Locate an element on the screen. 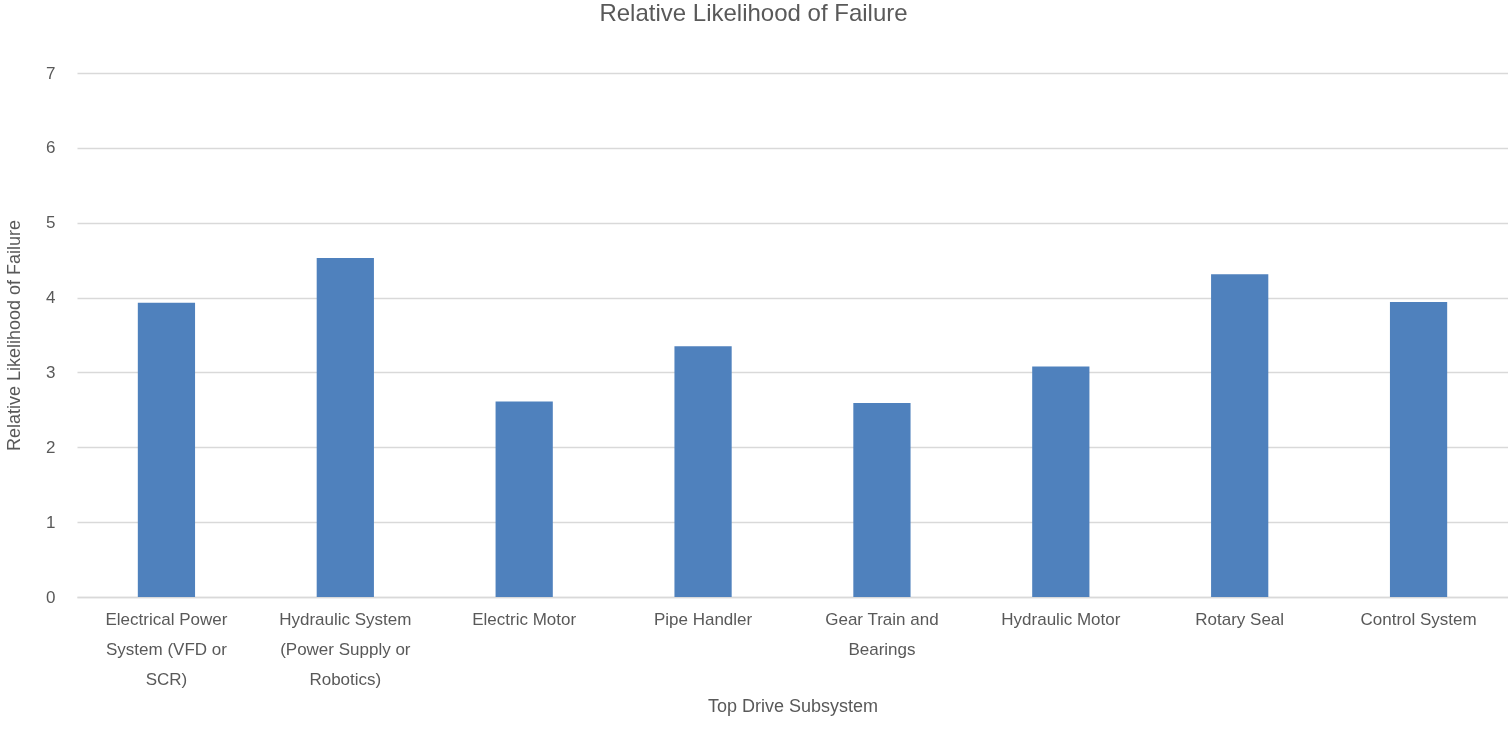 The width and height of the screenshot is (1508, 735). chart-title: Relative Likelihood of Failure is located at coordinates (753, 13).